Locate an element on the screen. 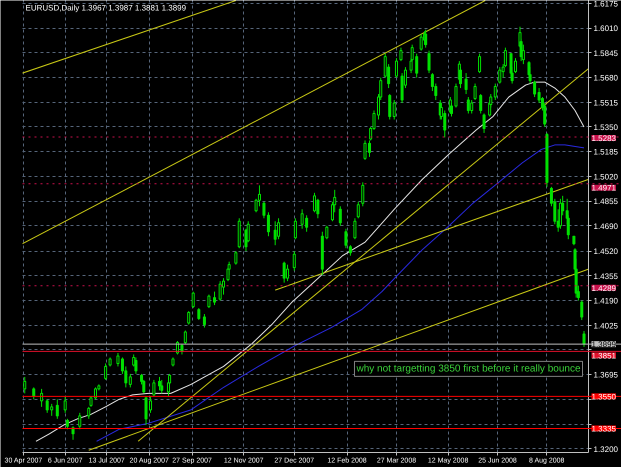  y-tick-label: 1.4190 is located at coordinates (606, 301).